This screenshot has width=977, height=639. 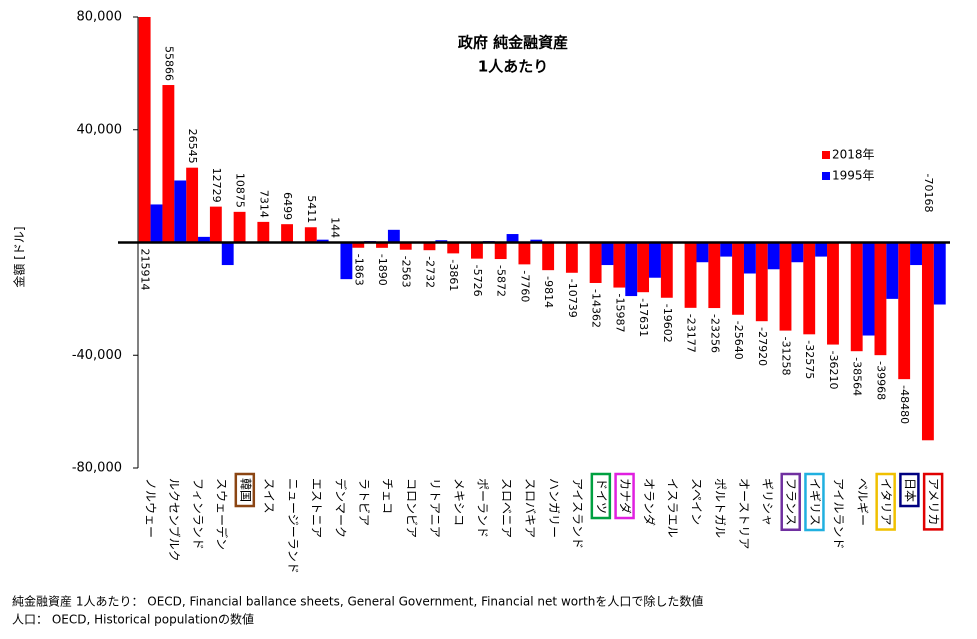 What do you see at coordinates (513, 43) in the screenshot?
I see `chart-title: 政府 純金融資産` at bounding box center [513, 43].